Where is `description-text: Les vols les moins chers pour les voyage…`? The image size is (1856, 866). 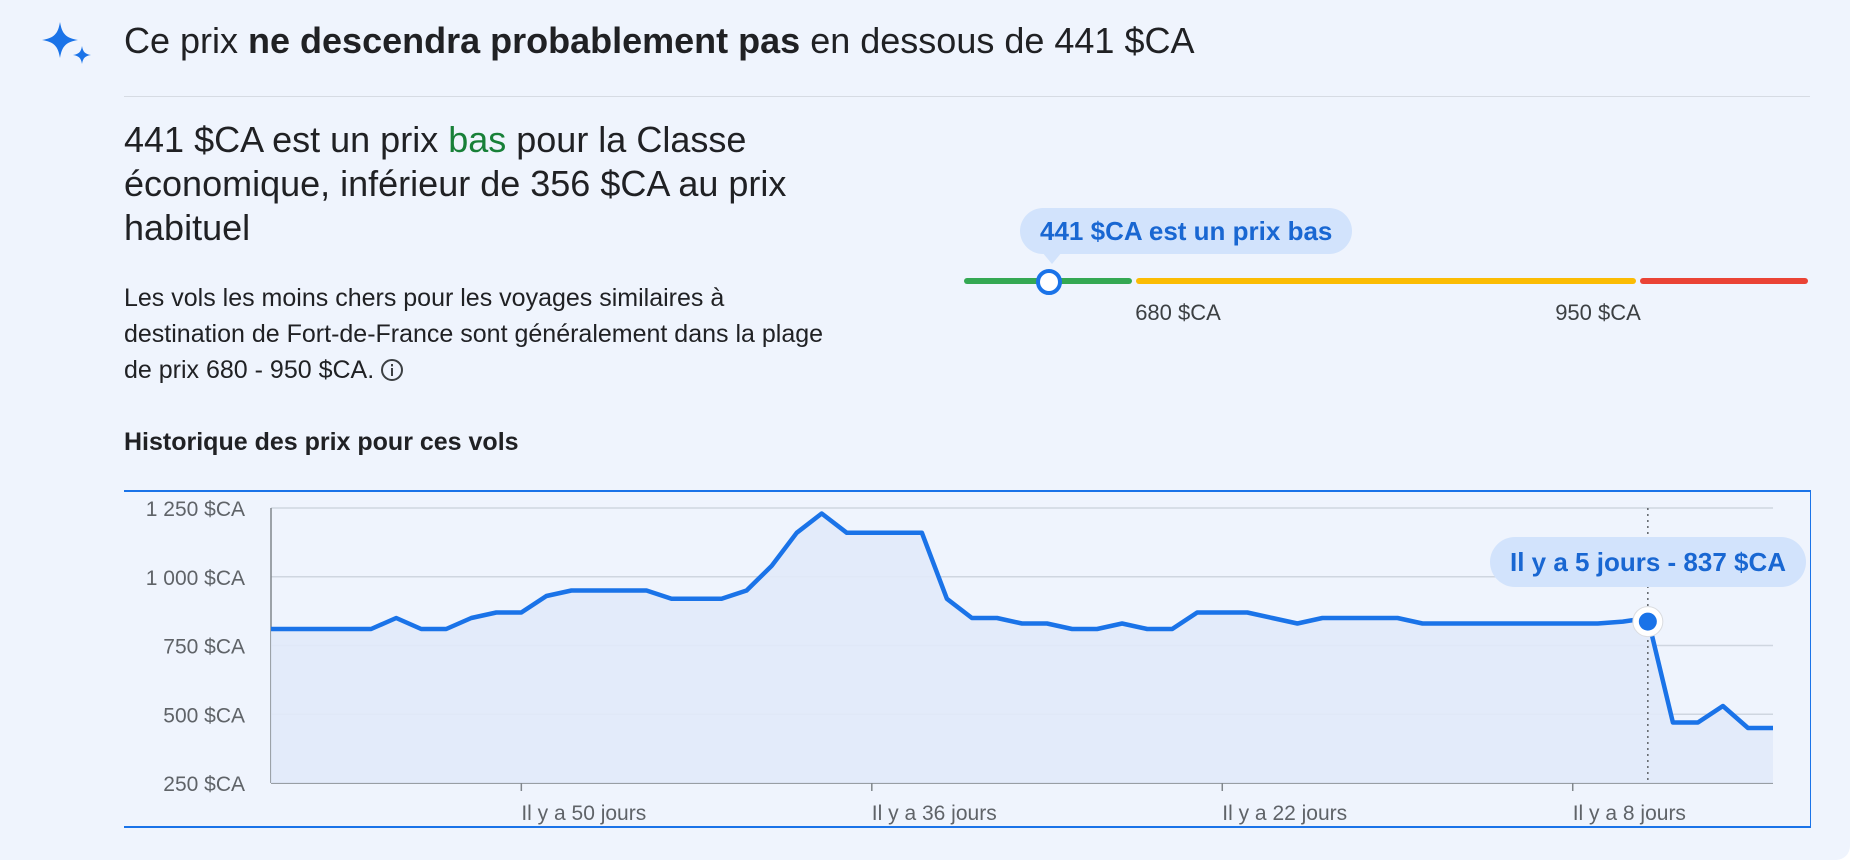
description-text: Les vols les moins chers pour les voyage… is located at coordinates (474, 334).